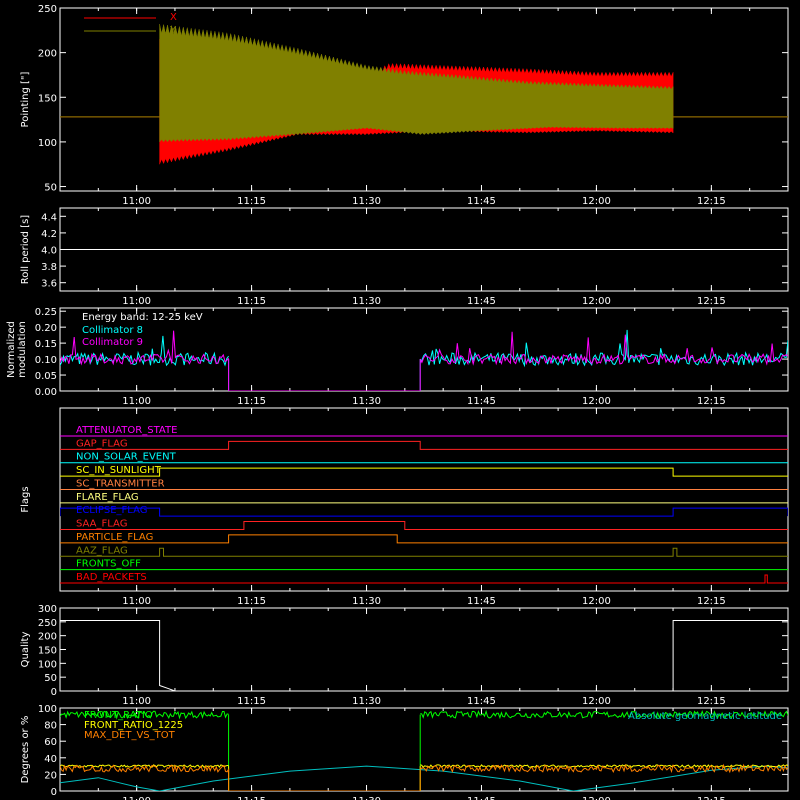  Describe the element at coordinates (22, 349) in the screenshot. I see `y-axis-label: modulation` at that location.